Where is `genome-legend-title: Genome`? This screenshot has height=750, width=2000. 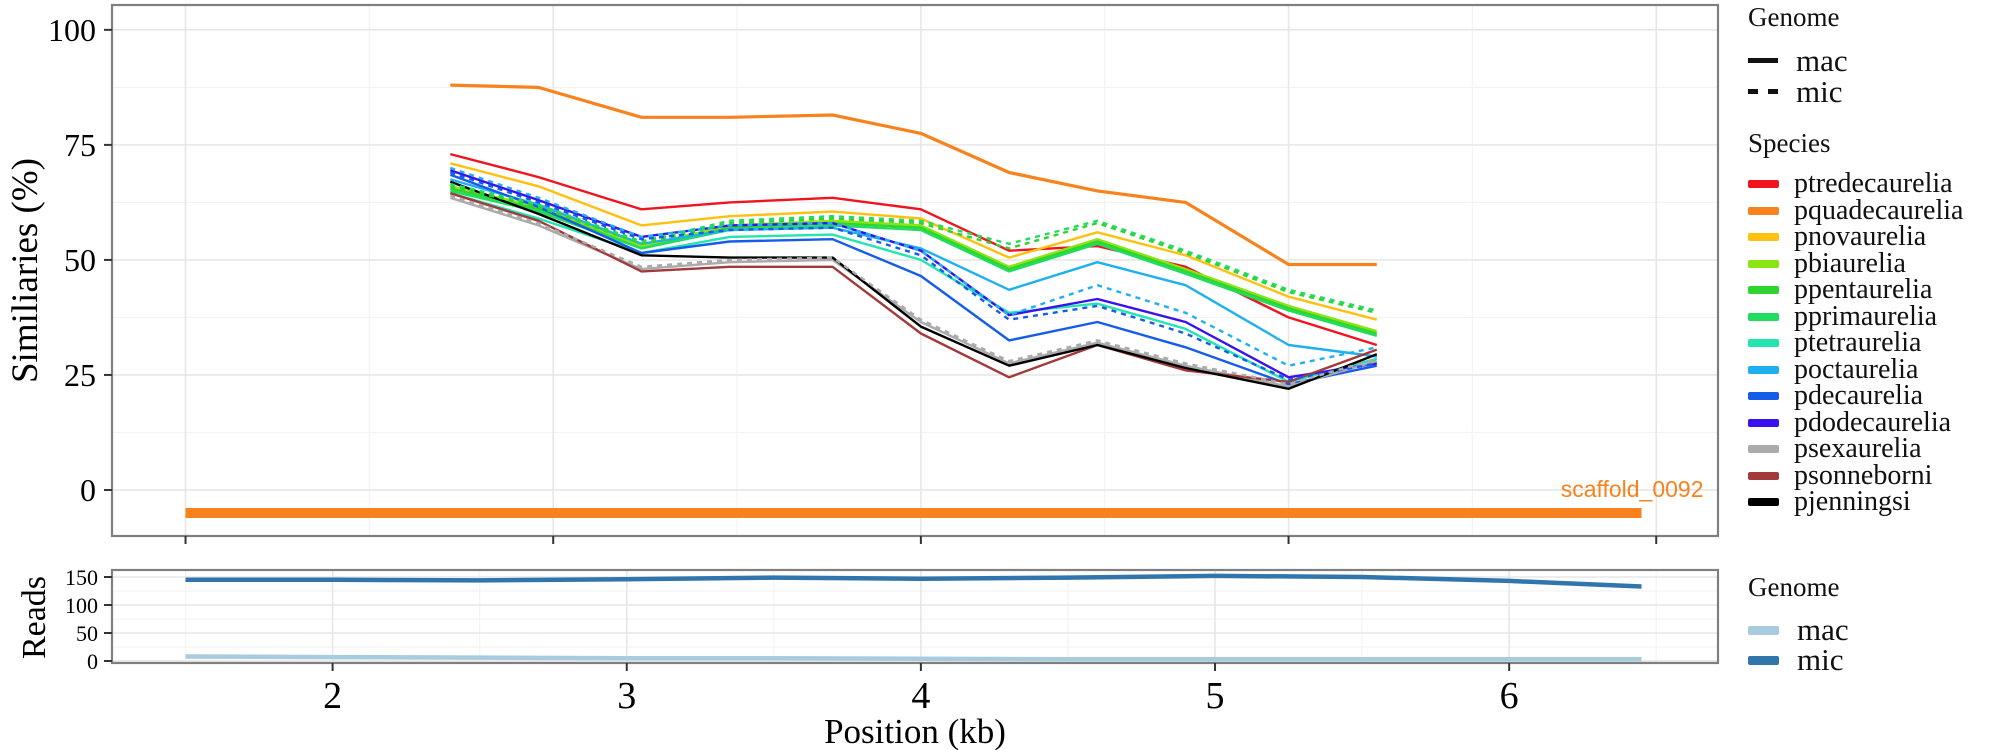 genome-legend-title: Genome is located at coordinates (1794, 17).